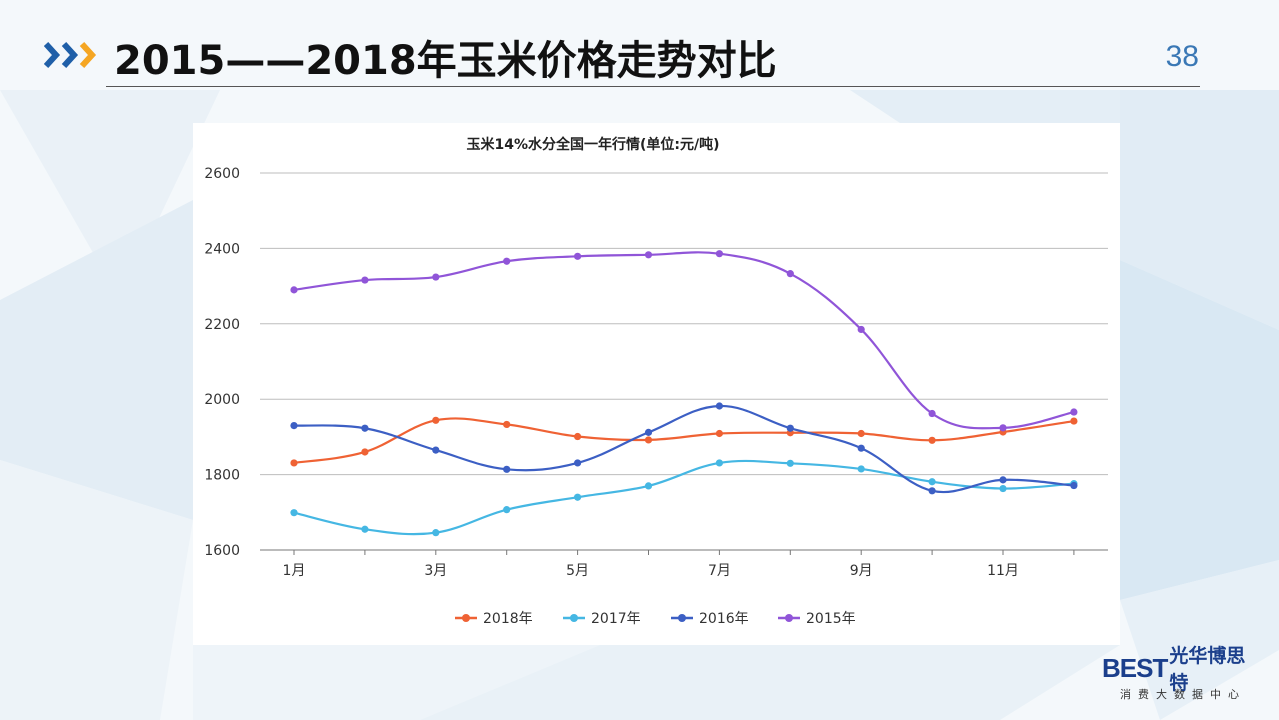 This screenshot has width=1279, height=720. Describe the element at coordinates (294, 571) in the screenshot. I see `x-tick-label: 1月` at that location.